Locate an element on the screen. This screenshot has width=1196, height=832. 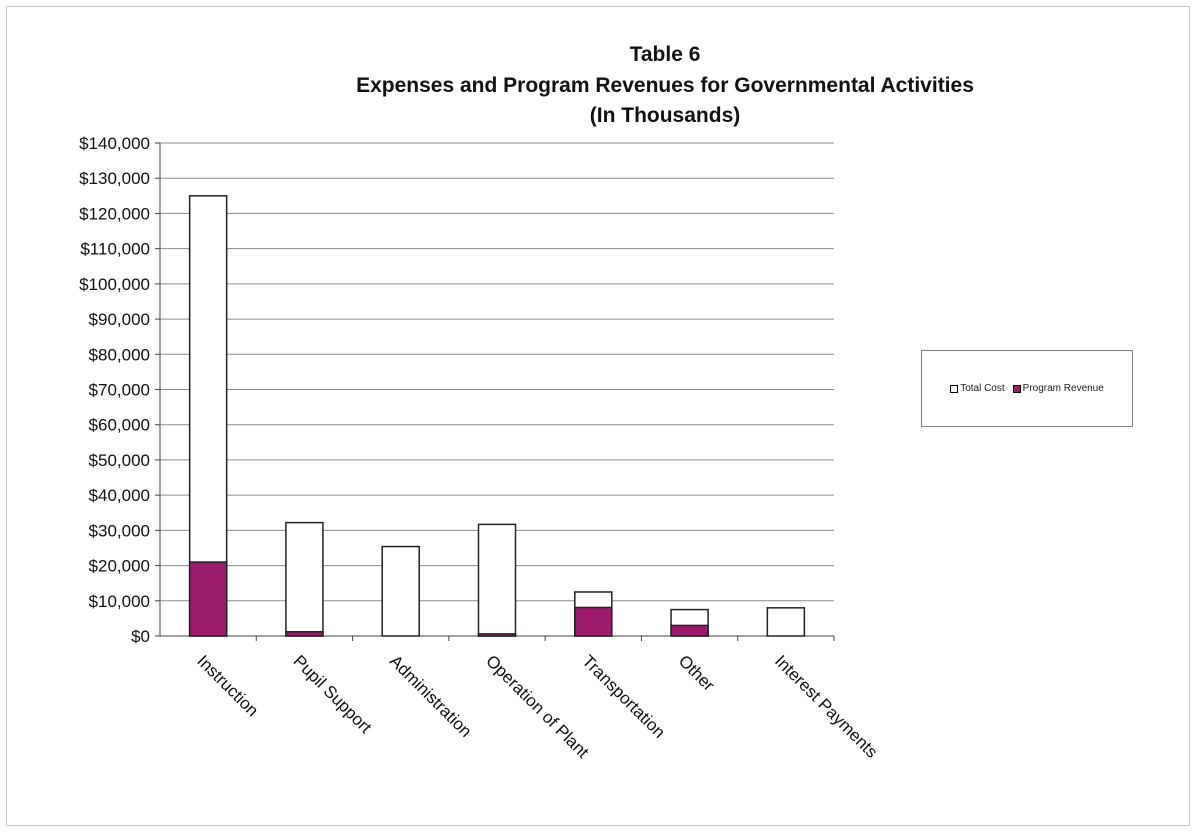
bar-program-revenue-instruction is located at coordinates (208, 599).